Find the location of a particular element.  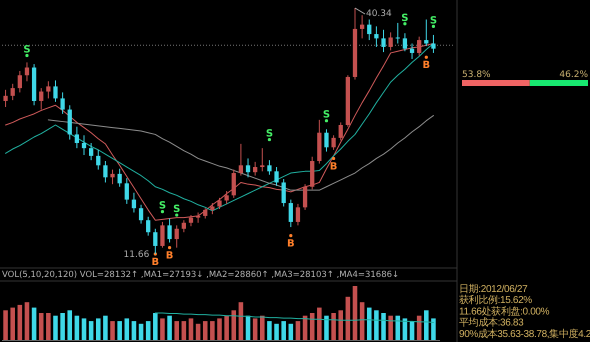

annotation: 11.66 is located at coordinates (137, 255).